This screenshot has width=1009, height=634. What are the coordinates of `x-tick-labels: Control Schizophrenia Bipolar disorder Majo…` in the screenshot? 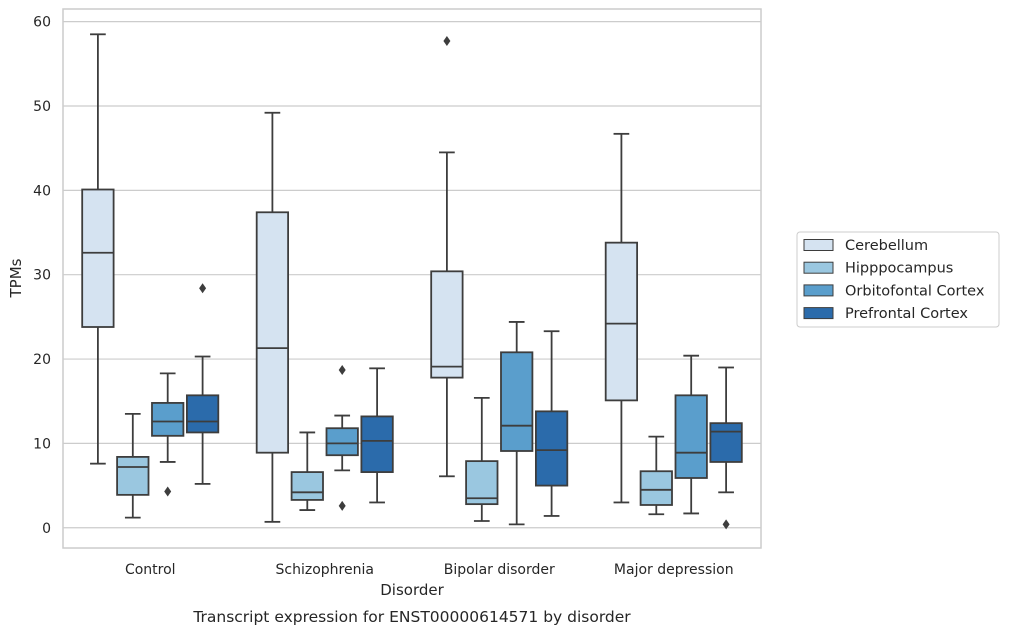 It's located at (429, 570).